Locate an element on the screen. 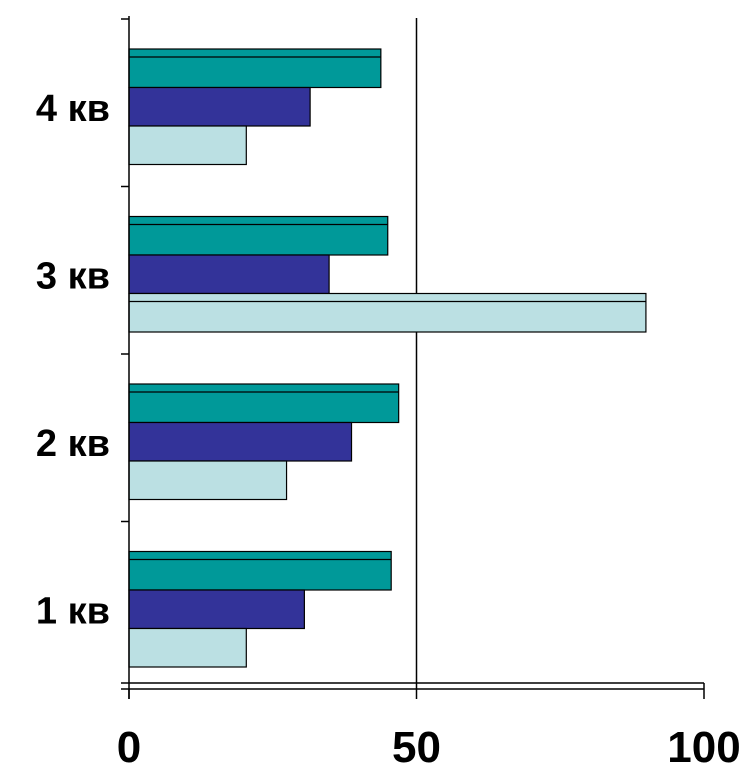  bar-2-кв-series-1 is located at coordinates (264, 403).